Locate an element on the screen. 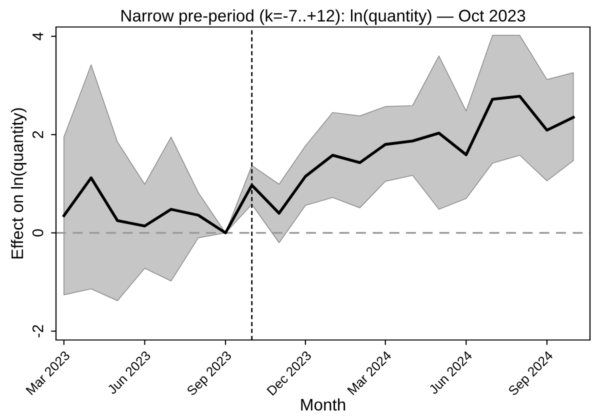  y-tick-label: 2 is located at coordinates (38, 134).